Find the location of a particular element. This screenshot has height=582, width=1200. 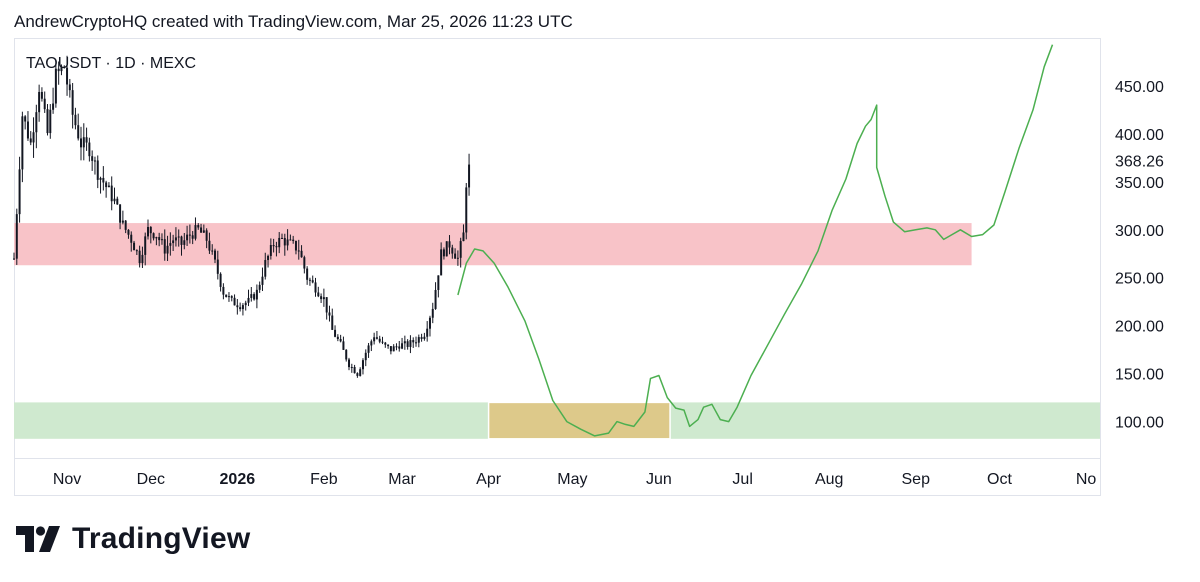

y-tick-label: 100.00 is located at coordinates (1139, 423).